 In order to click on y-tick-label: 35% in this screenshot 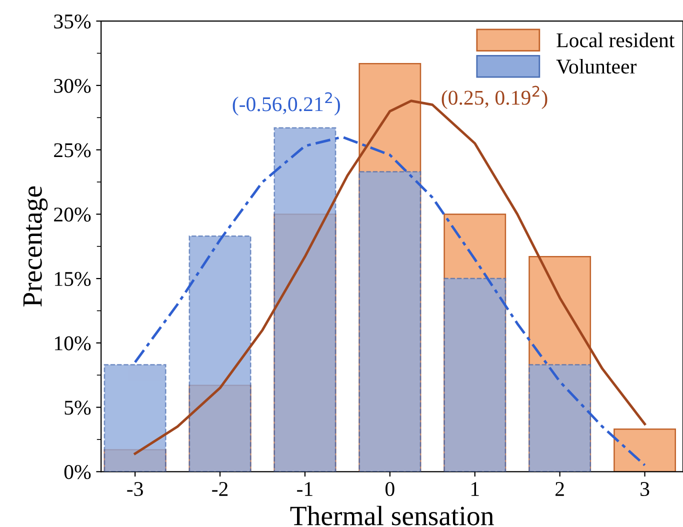, I will do `click(72, 21)`.